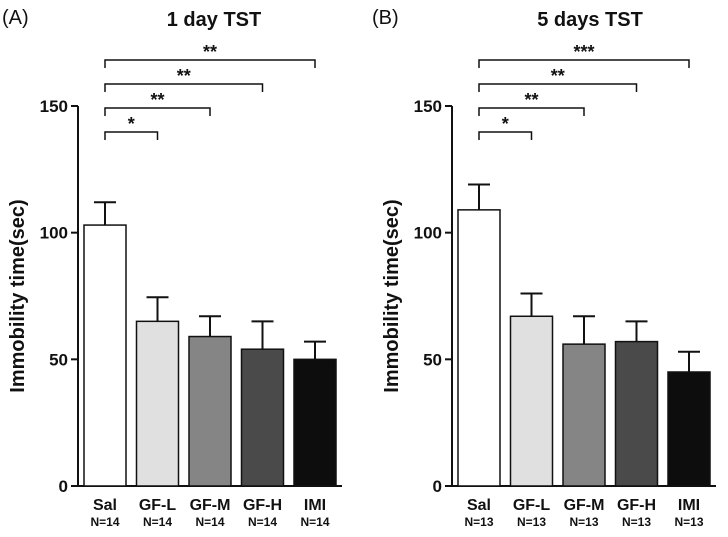 Image resolution: width=728 pixels, height=537 pixels. Describe the element at coordinates (262, 505) in the screenshot. I see `panel-a-category-label: GF-H` at that location.